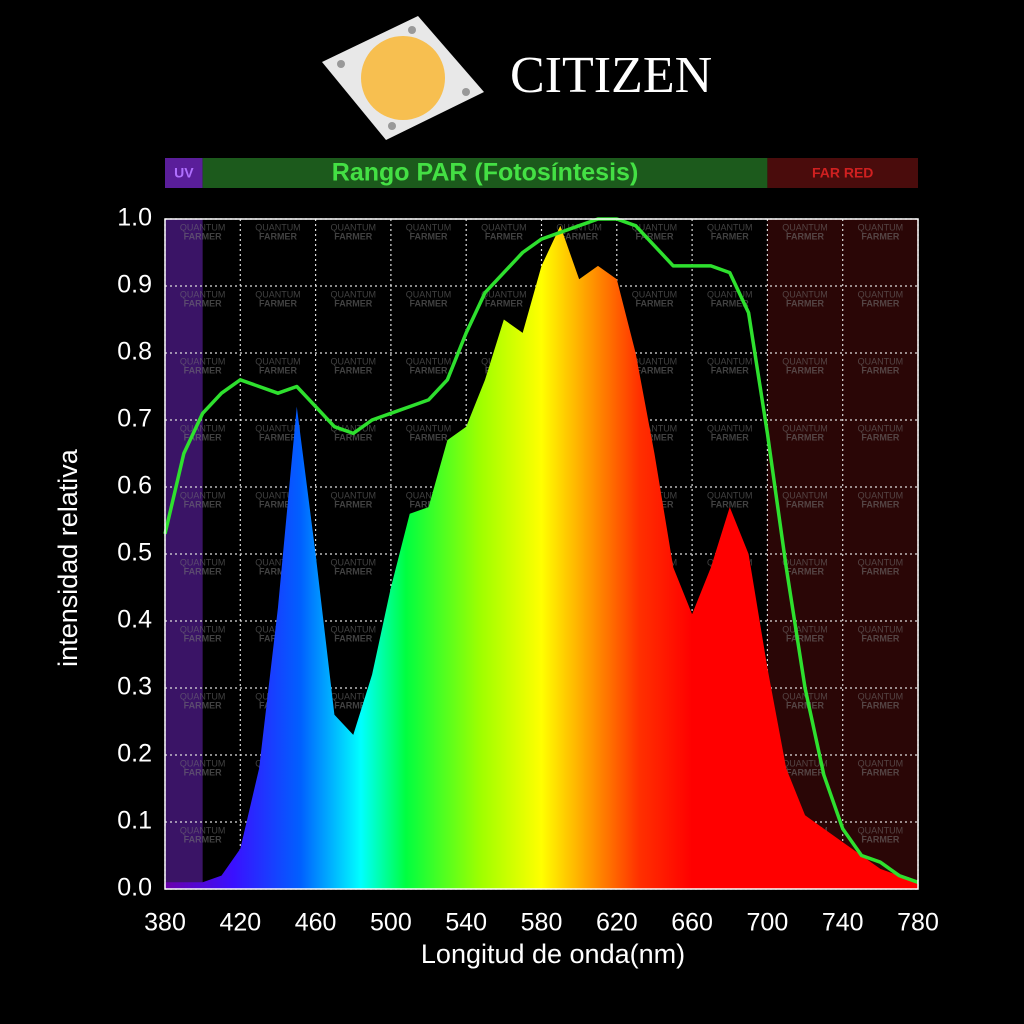 The width and height of the screenshot is (1024, 1024). I want to click on x-tick-label: 460, so click(316, 923).